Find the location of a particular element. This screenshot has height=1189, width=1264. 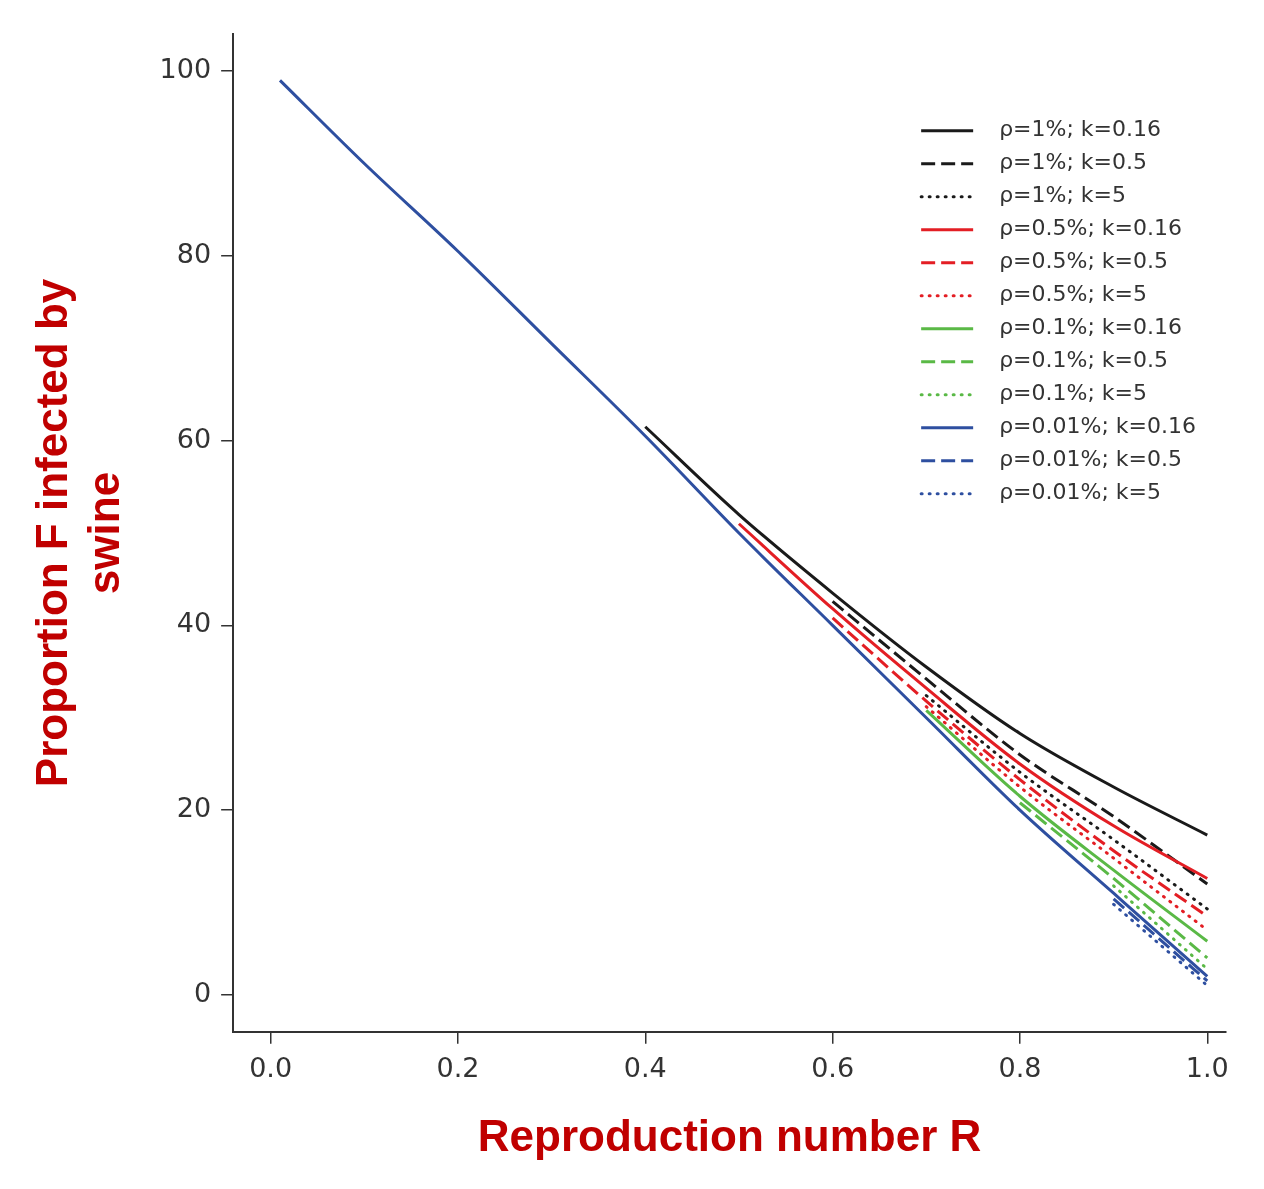

y-tick-label: 40 is located at coordinates (194, 623).